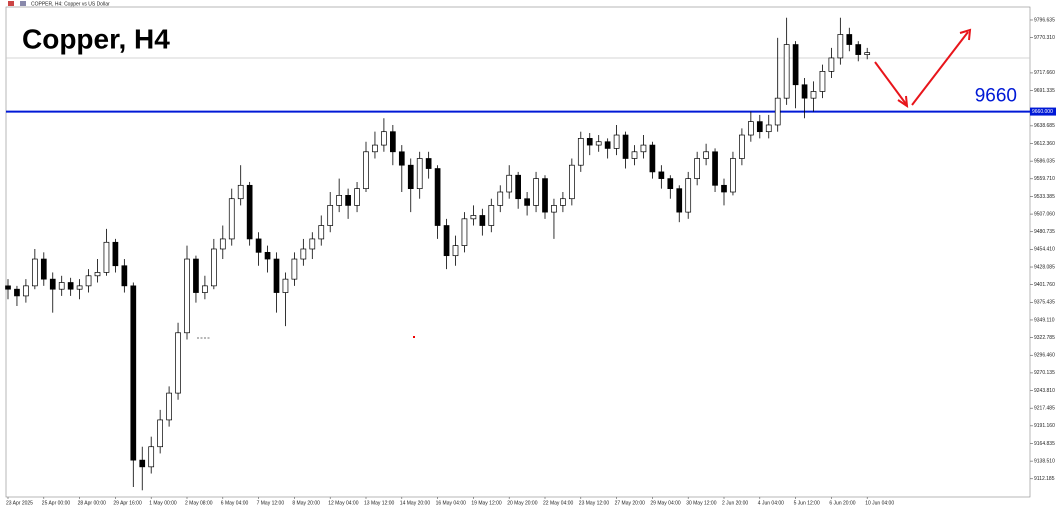 This screenshot has width=1057, height=509. What do you see at coordinates (23, 3) in the screenshot?
I see `icon` at bounding box center [23, 3].